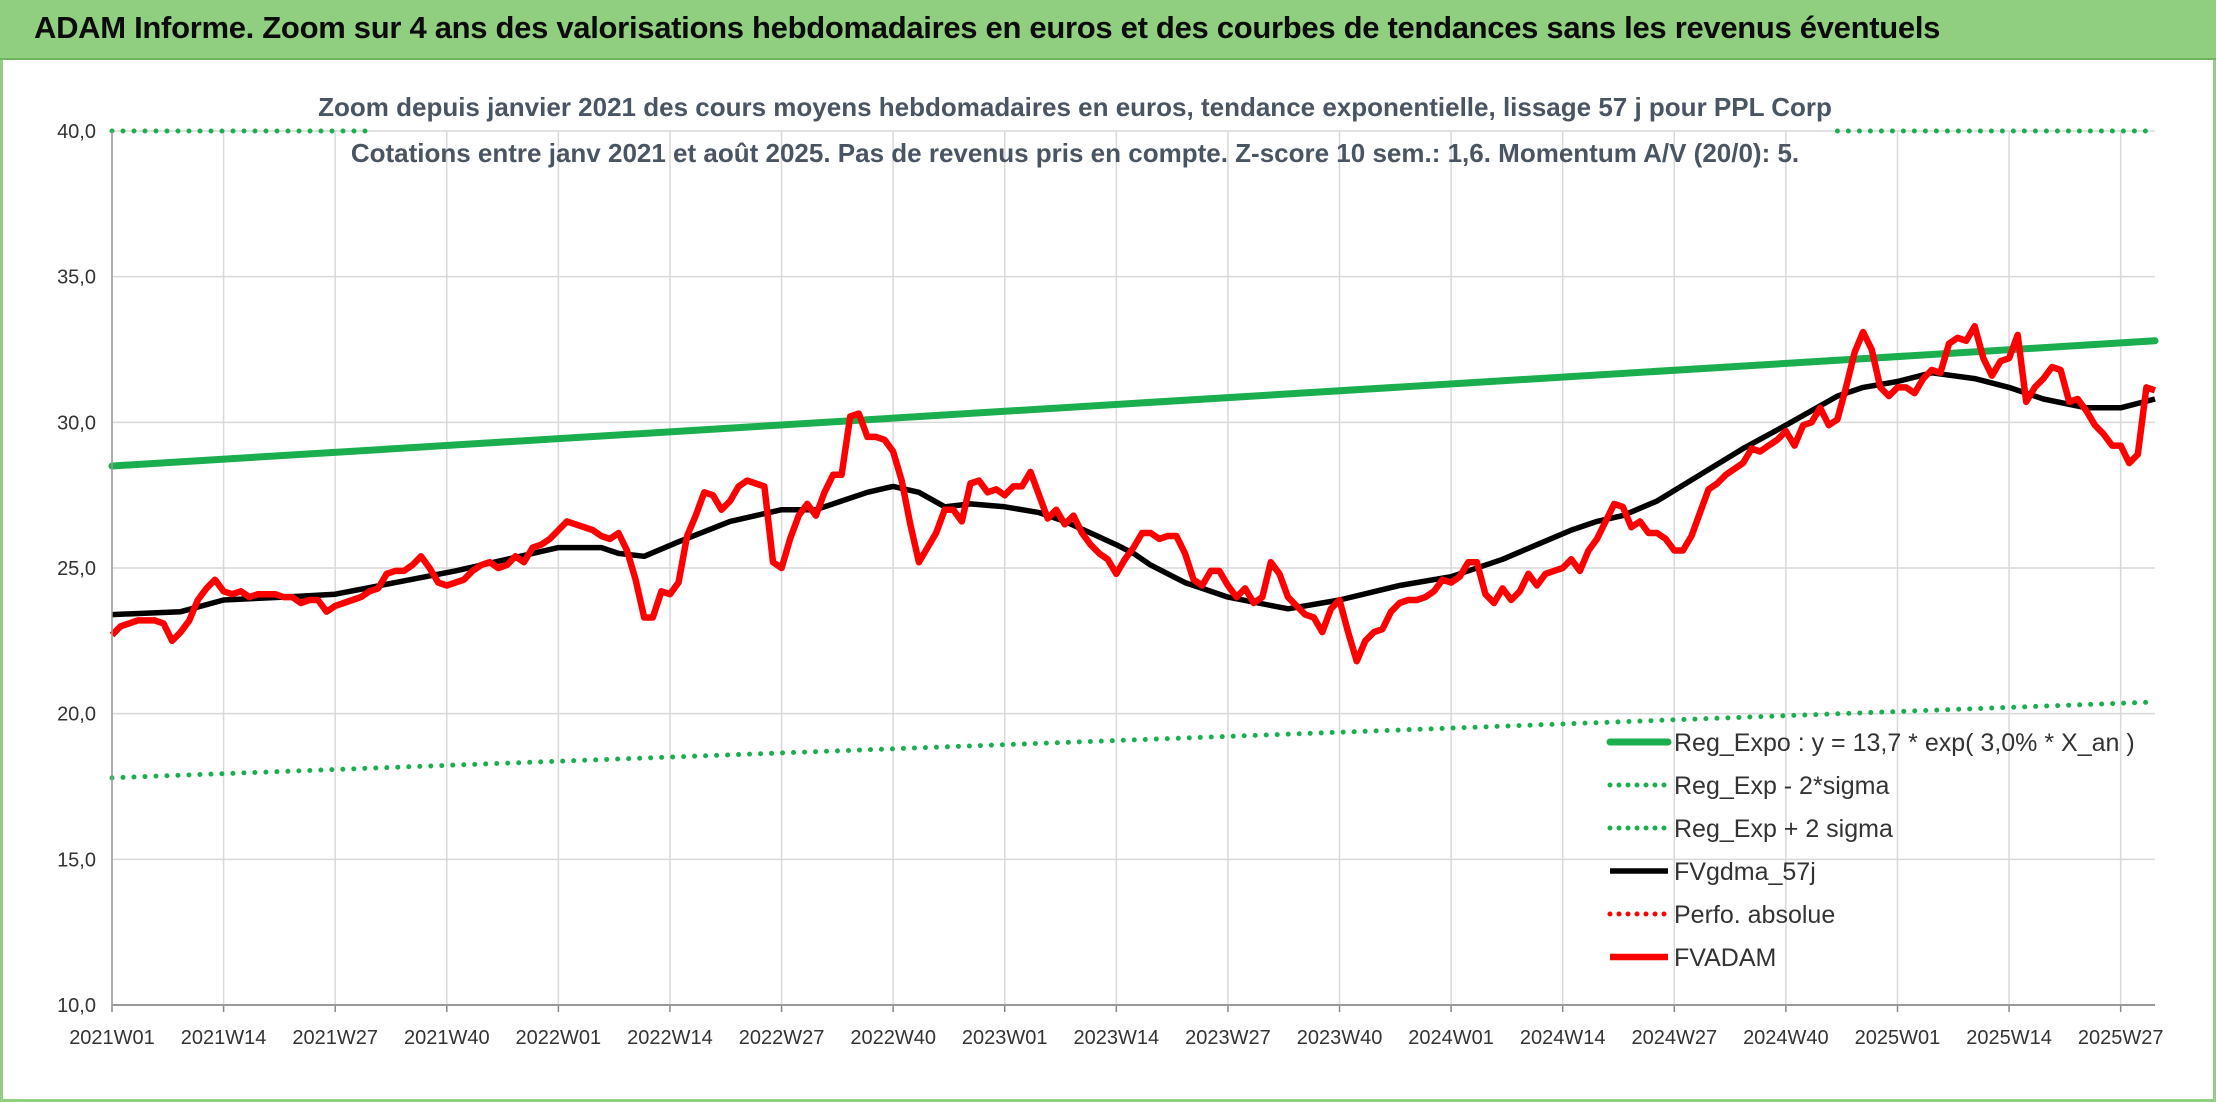 The width and height of the screenshot is (2216, 1102). I want to click on legend-label: Reg_Exp - 2*sigma, so click(1781, 786).